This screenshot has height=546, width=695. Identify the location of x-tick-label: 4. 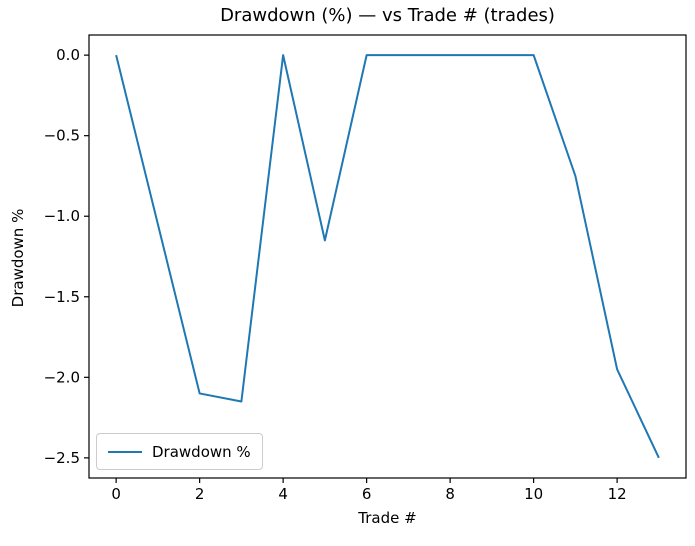
(283, 494).